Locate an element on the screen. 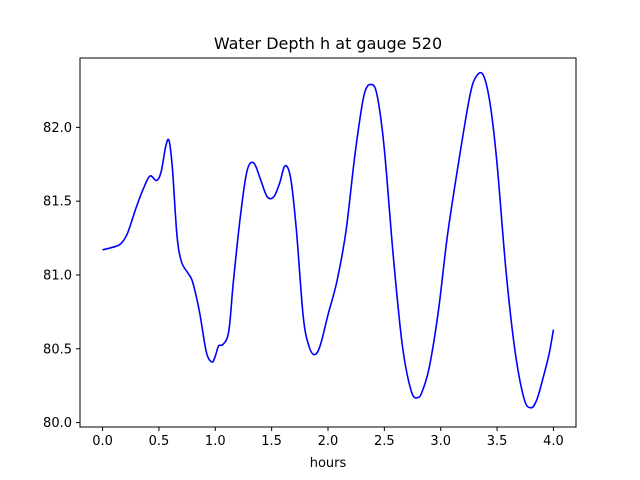  x-axis: 0.0 0.5 1.0 1.5 2.0 2.5 3.0 3.5 4.0 is located at coordinates (328, 438).